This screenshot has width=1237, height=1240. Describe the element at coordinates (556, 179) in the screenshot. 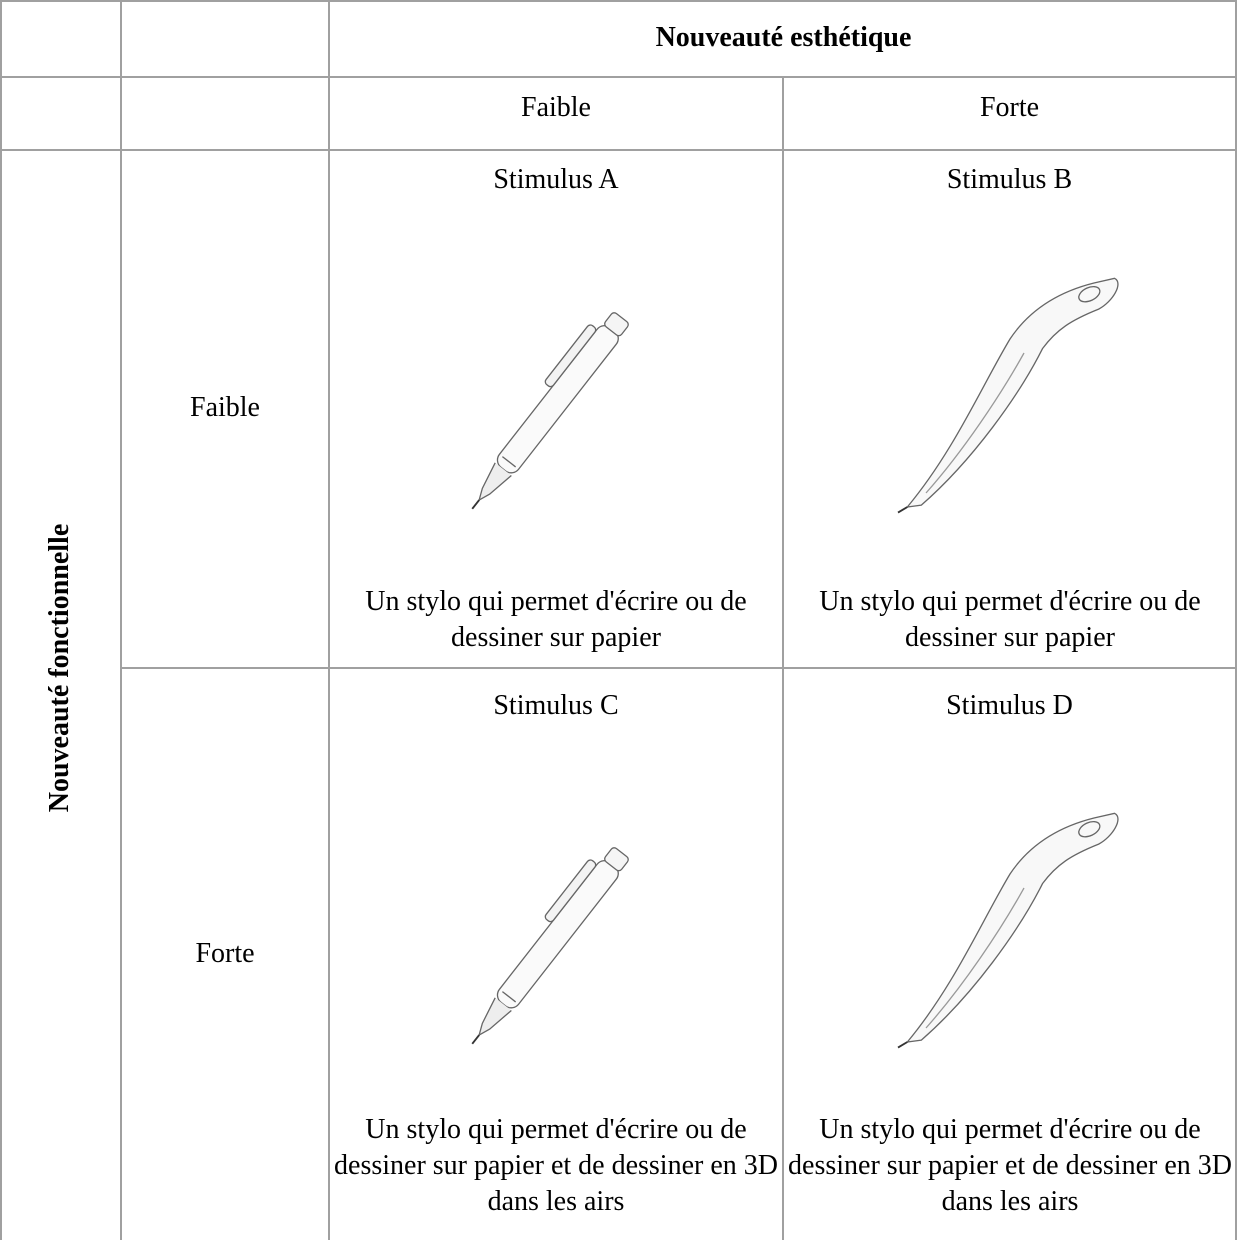

I see `stimulus-label: Stimulus A` at that location.